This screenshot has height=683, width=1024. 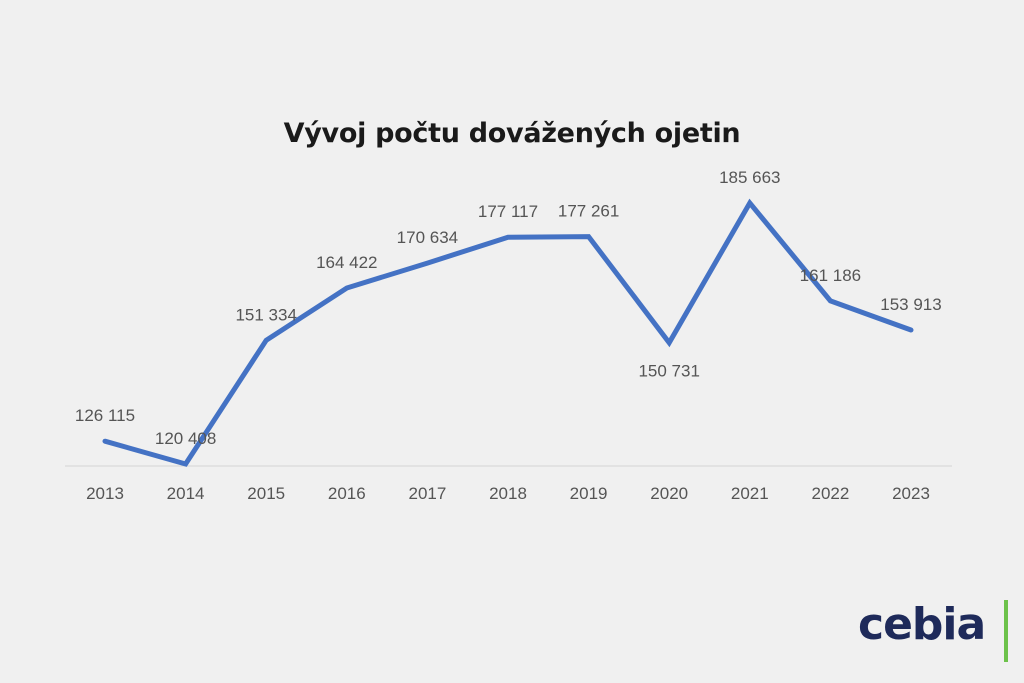 What do you see at coordinates (911, 493) in the screenshot?
I see `x-tick-2023: 2023` at bounding box center [911, 493].